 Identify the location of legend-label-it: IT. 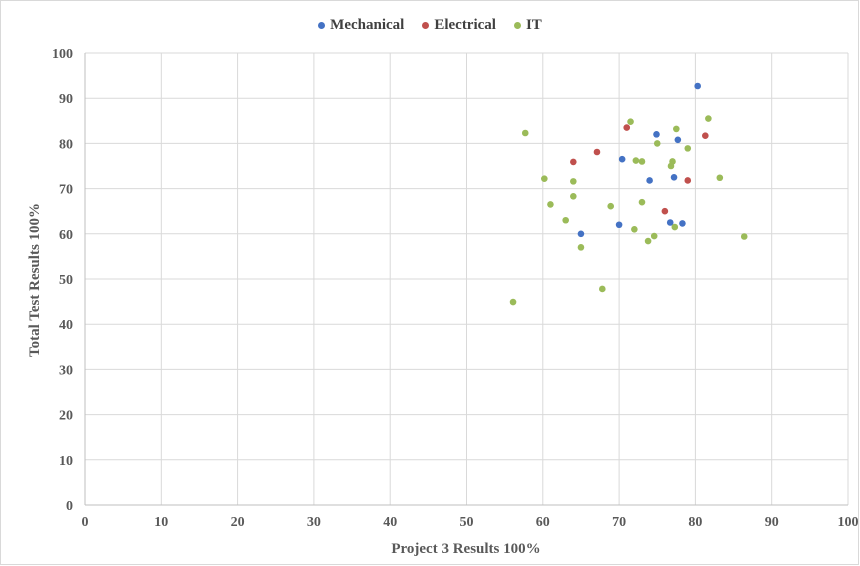
(533, 24).